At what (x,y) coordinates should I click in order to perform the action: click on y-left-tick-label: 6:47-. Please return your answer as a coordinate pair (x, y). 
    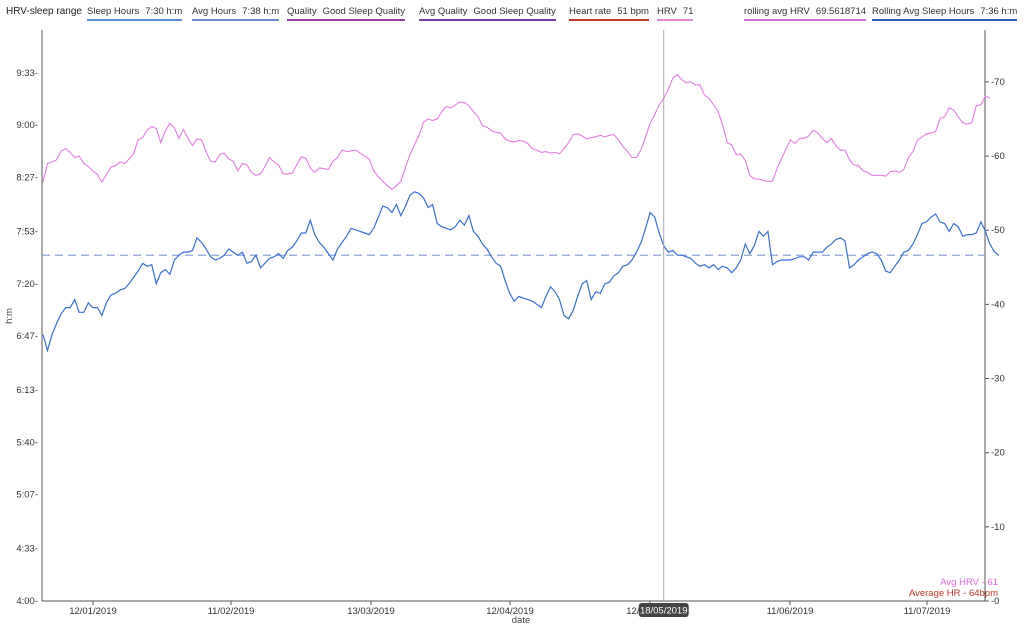
    Looking at the image, I should click on (27, 336).